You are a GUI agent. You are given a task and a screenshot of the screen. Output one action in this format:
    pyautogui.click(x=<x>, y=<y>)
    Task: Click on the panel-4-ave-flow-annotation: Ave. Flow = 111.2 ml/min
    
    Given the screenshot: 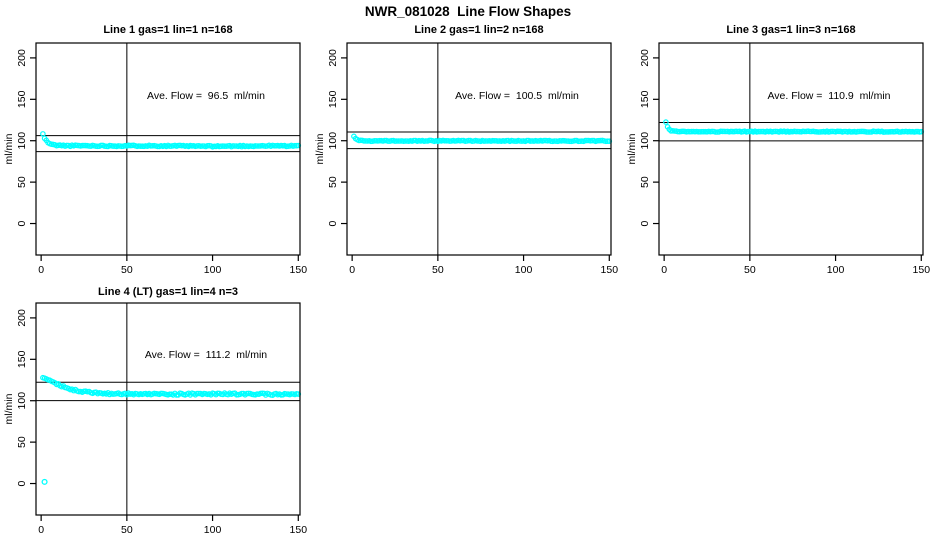 What is the action you would take?
    pyautogui.click(x=206, y=355)
    